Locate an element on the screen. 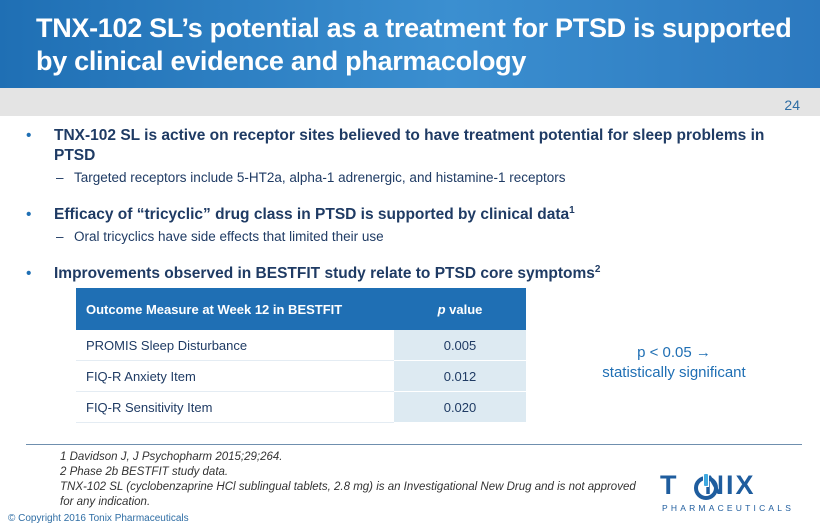 The height and width of the screenshot is (531, 820). outcome-measure-cell: FIQ-R Sensitivity Item is located at coordinates (235, 407).